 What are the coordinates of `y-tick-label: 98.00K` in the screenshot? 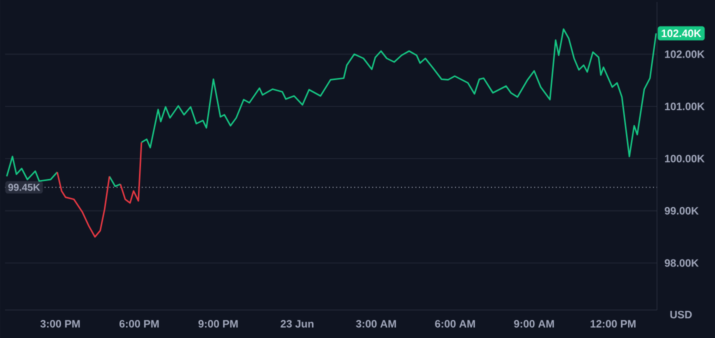 It's located at (681, 263).